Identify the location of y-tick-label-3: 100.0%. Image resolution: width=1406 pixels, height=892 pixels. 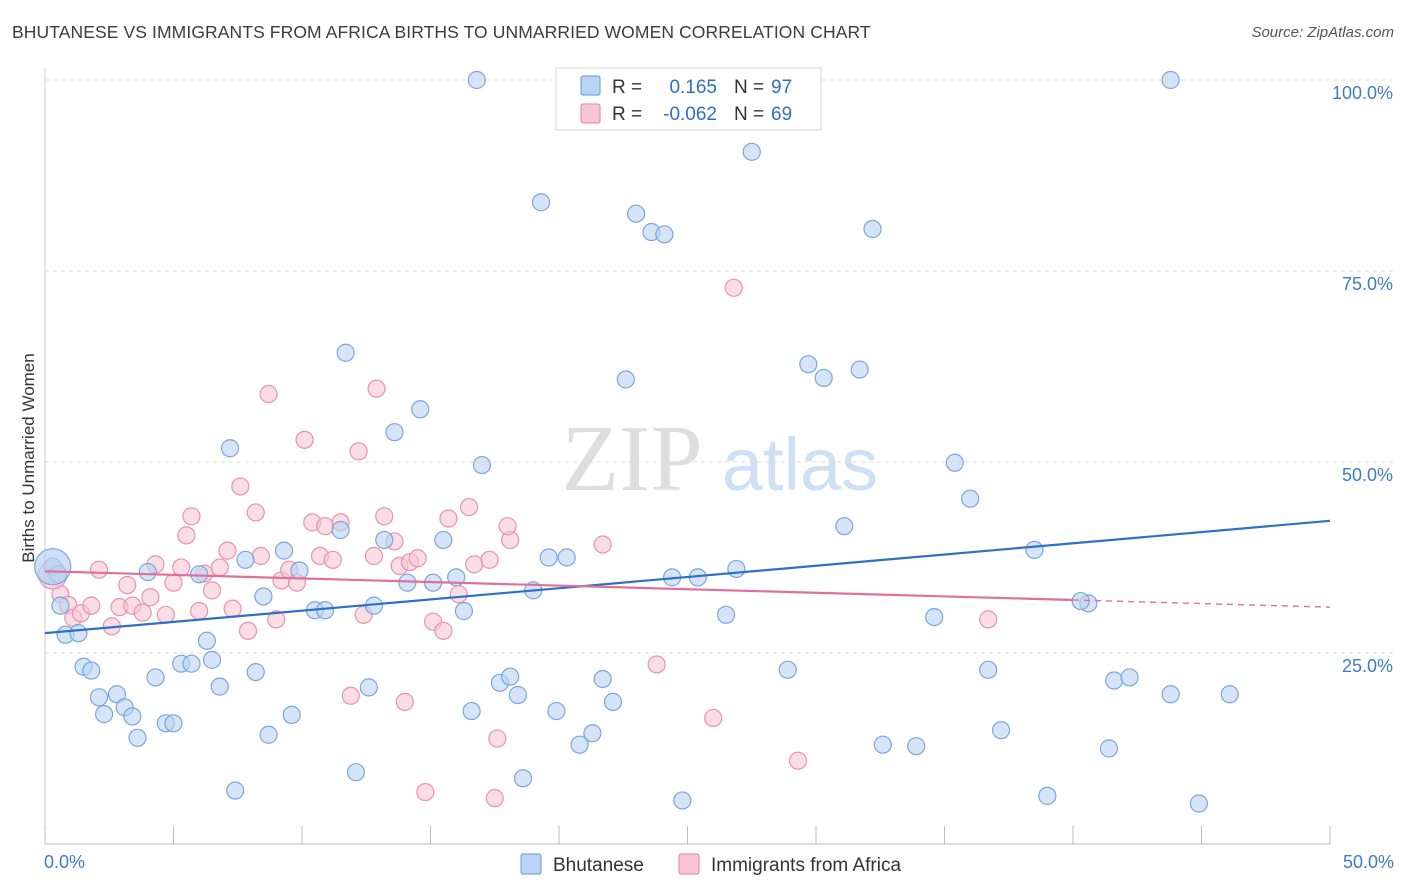
(1362, 93).